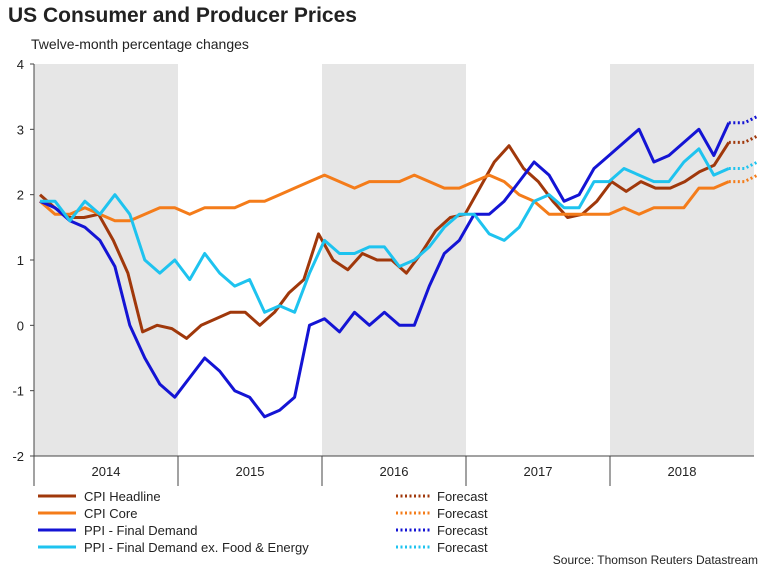  What do you see at coordinates (140, 530) in the screenshot?
I see `legend-label-ppi_final: PPI - Final Demand` at bounding box center [140, 530].